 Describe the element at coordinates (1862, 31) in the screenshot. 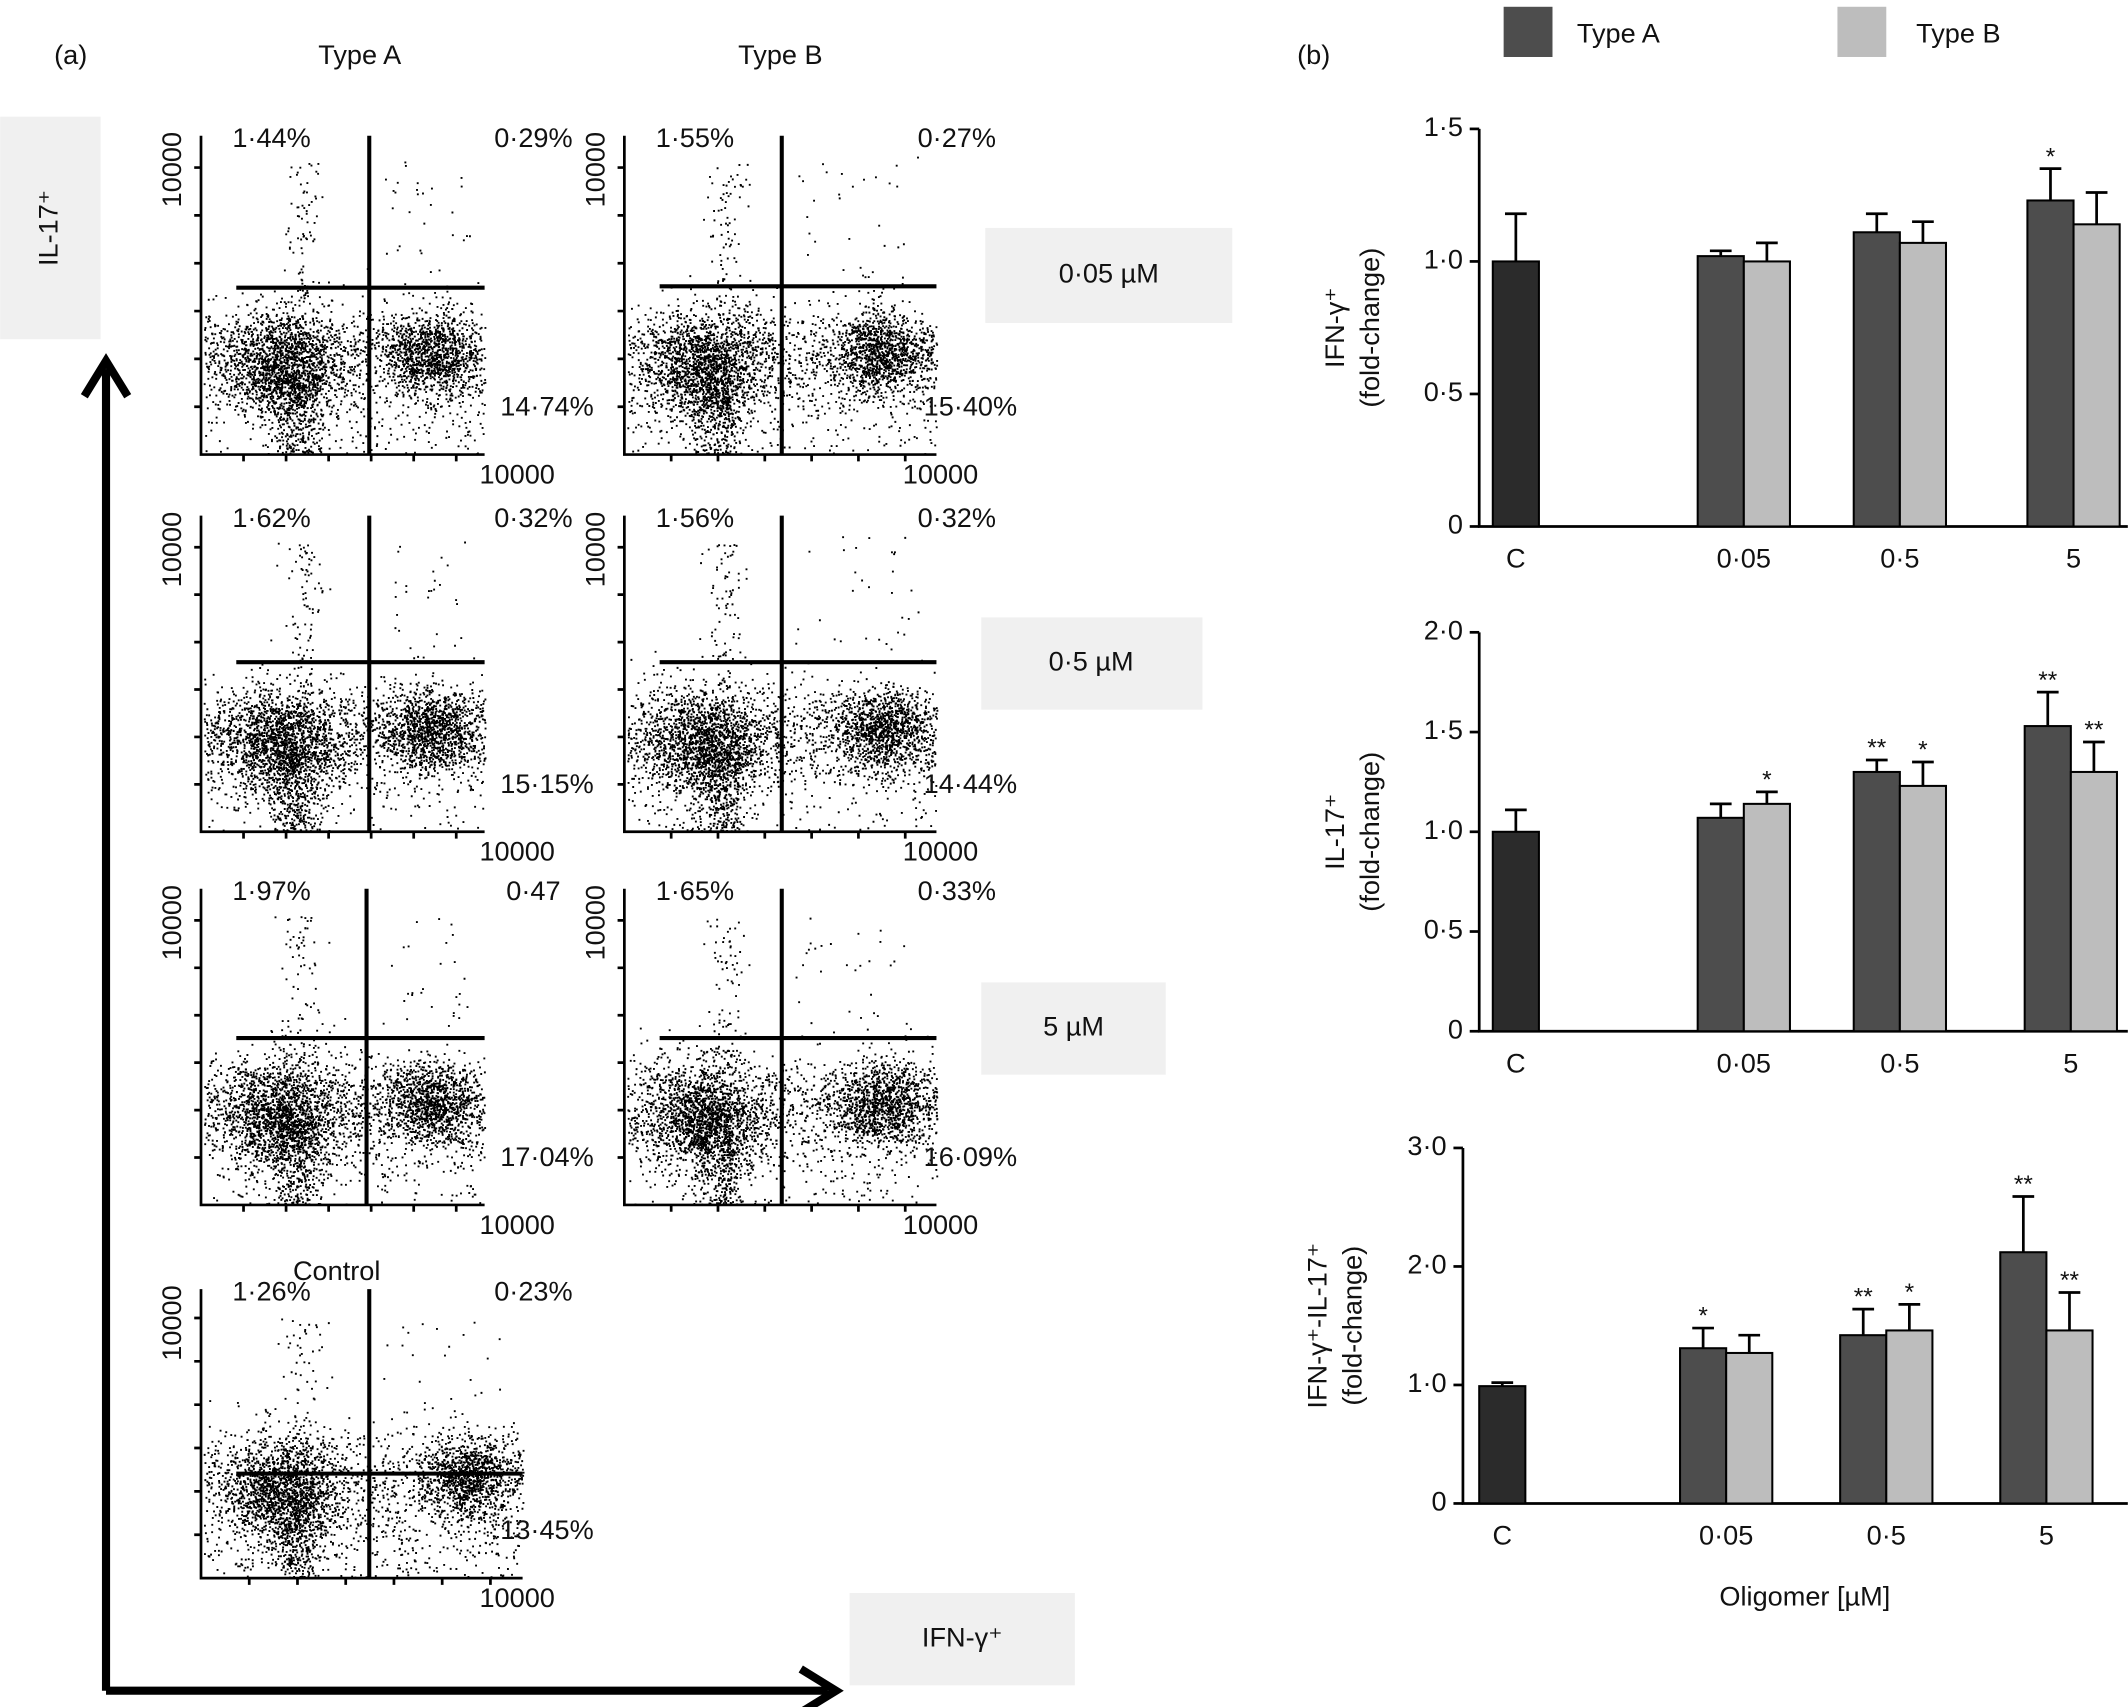

I see `legend-swatch` at that location.